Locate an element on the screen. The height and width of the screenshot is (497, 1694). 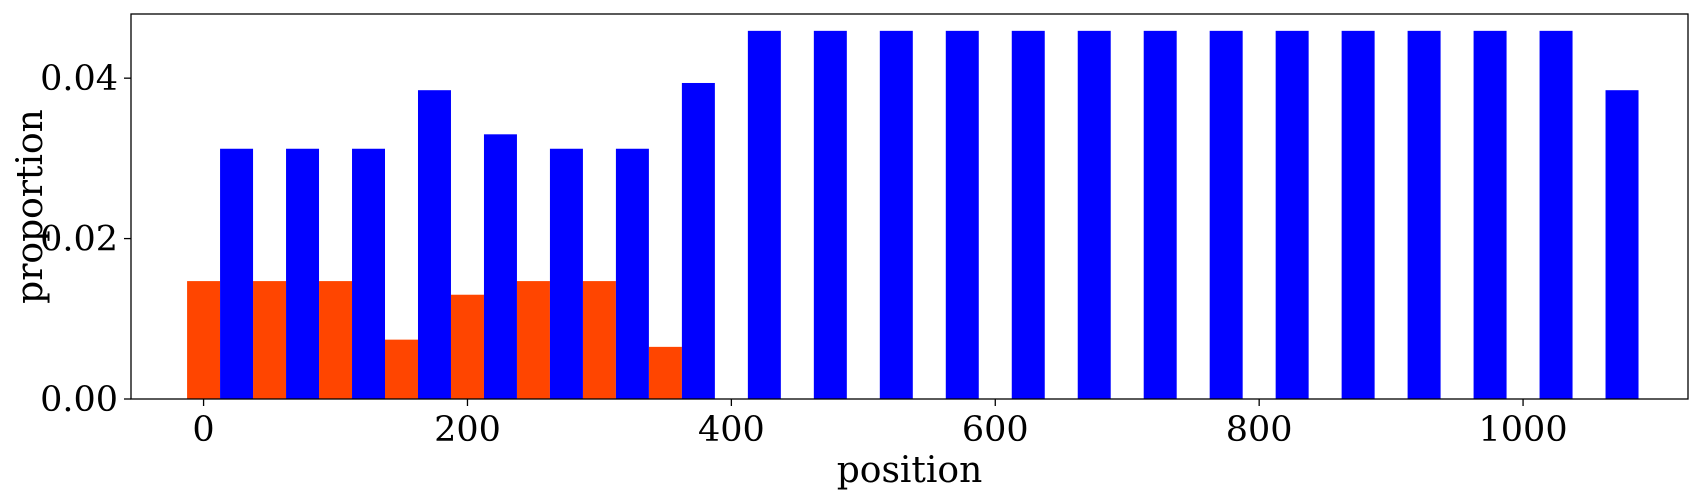
x-tick-label: 800 is located at coordinates (1259, 430).